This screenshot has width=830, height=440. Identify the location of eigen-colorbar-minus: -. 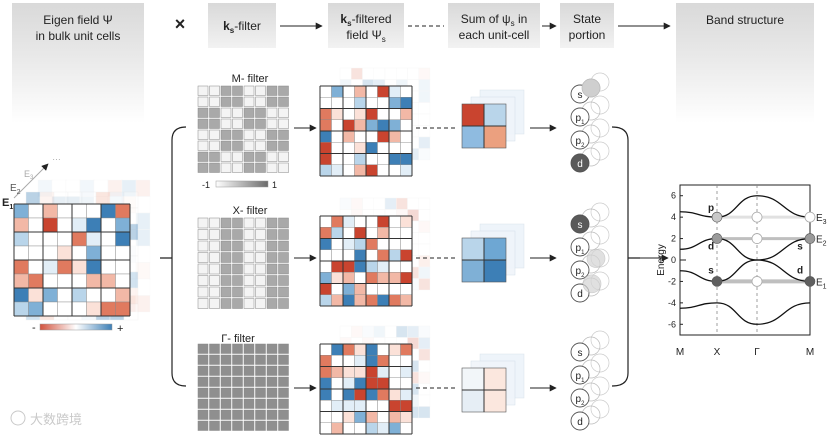
(34, 328).